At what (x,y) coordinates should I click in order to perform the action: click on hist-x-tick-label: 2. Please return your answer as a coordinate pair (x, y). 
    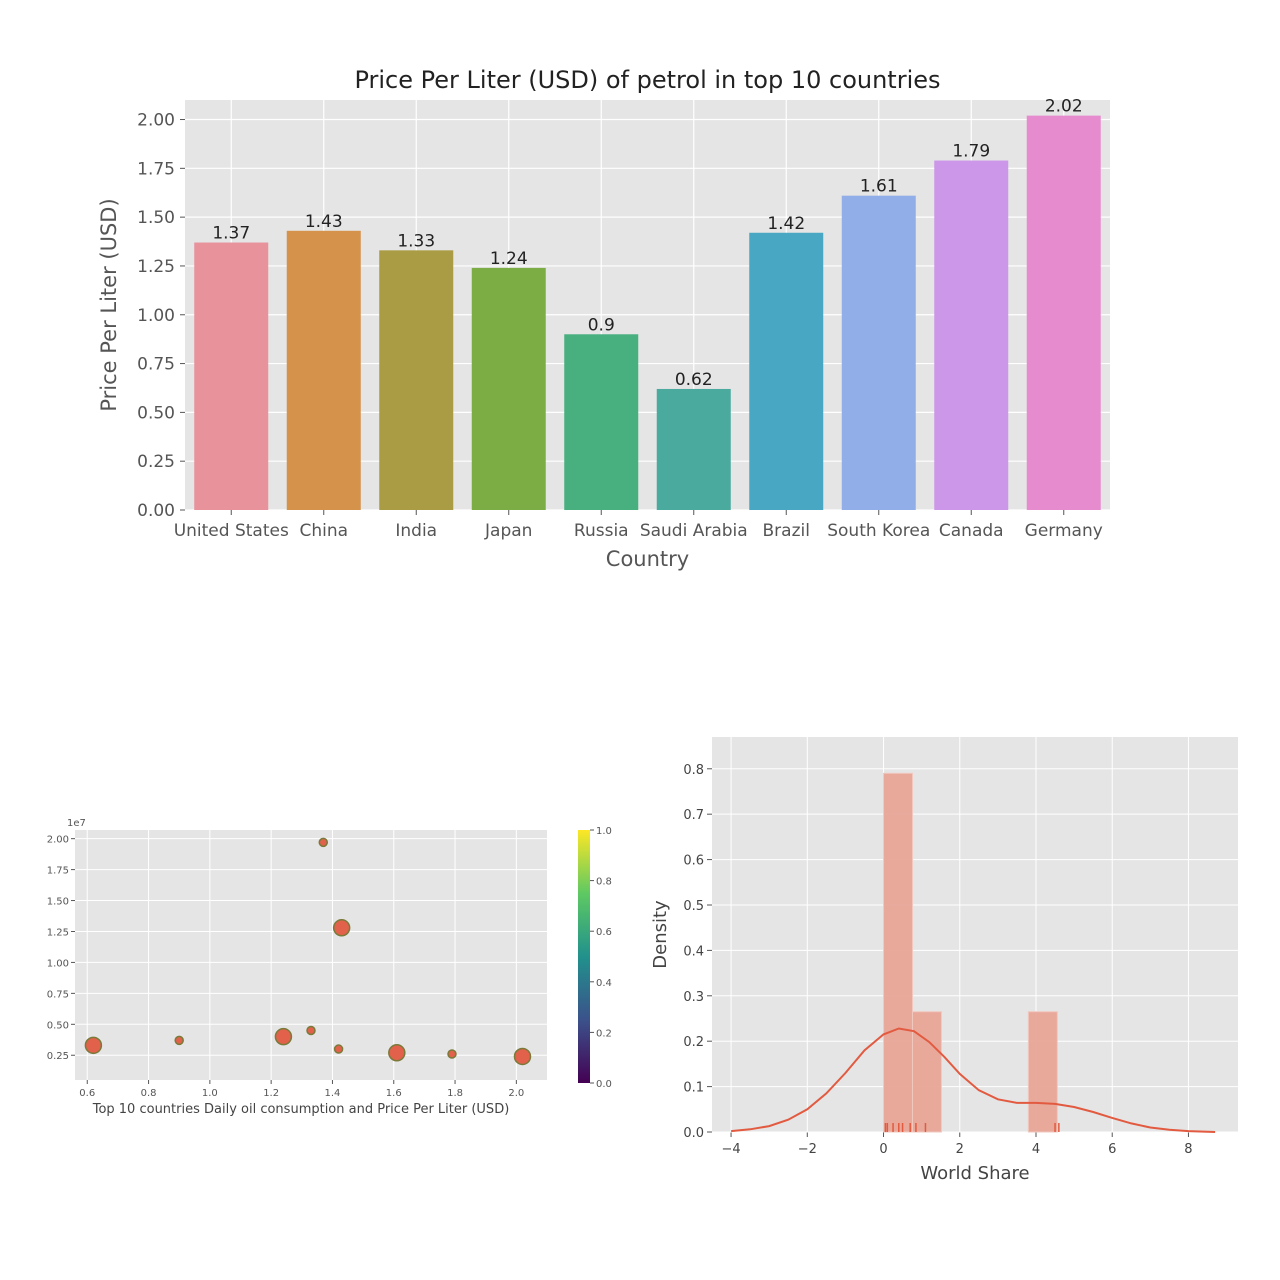
    Looking at the image, I should click on (960, 1149).